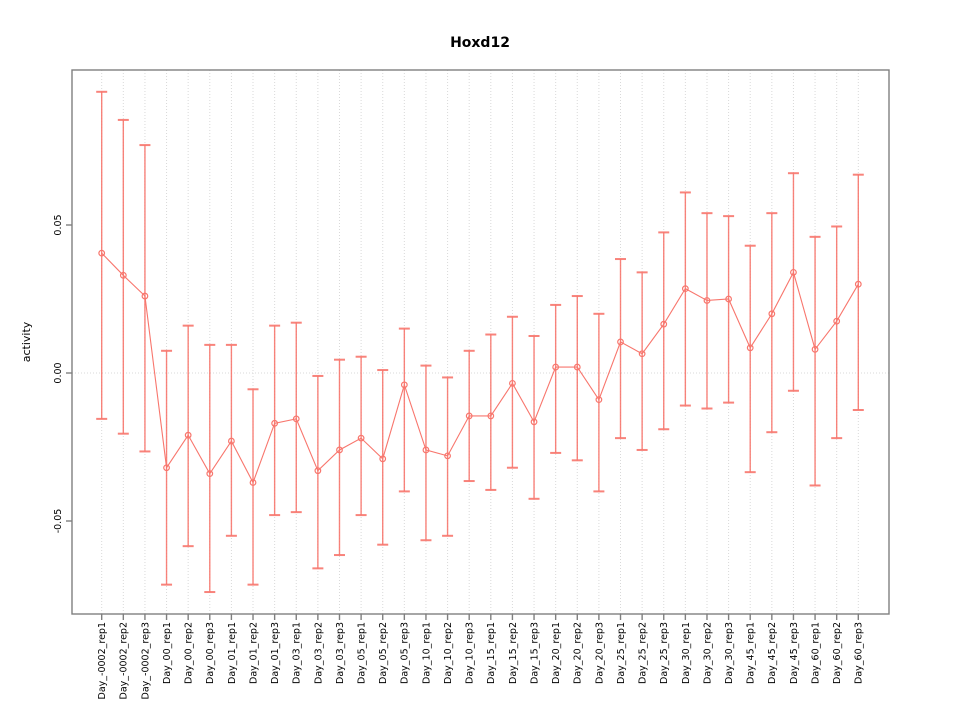 The image size is (960, 720). I want to click on x-tick-label: Day_03_rep3, so click(340, 653).